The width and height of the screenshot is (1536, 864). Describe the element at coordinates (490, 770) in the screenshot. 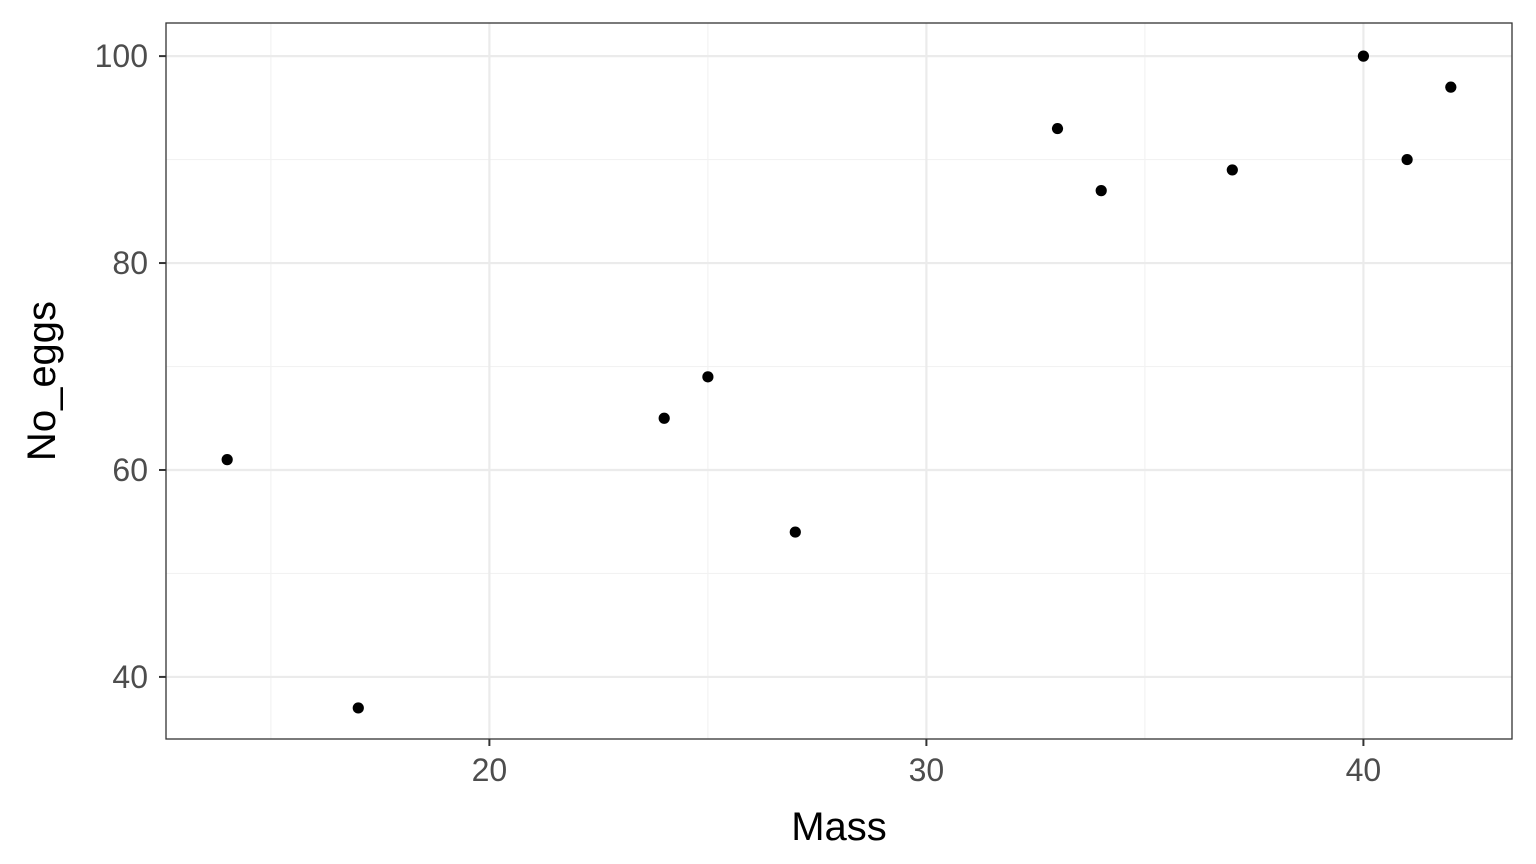

I see `x-tick-label: 20` at that location.